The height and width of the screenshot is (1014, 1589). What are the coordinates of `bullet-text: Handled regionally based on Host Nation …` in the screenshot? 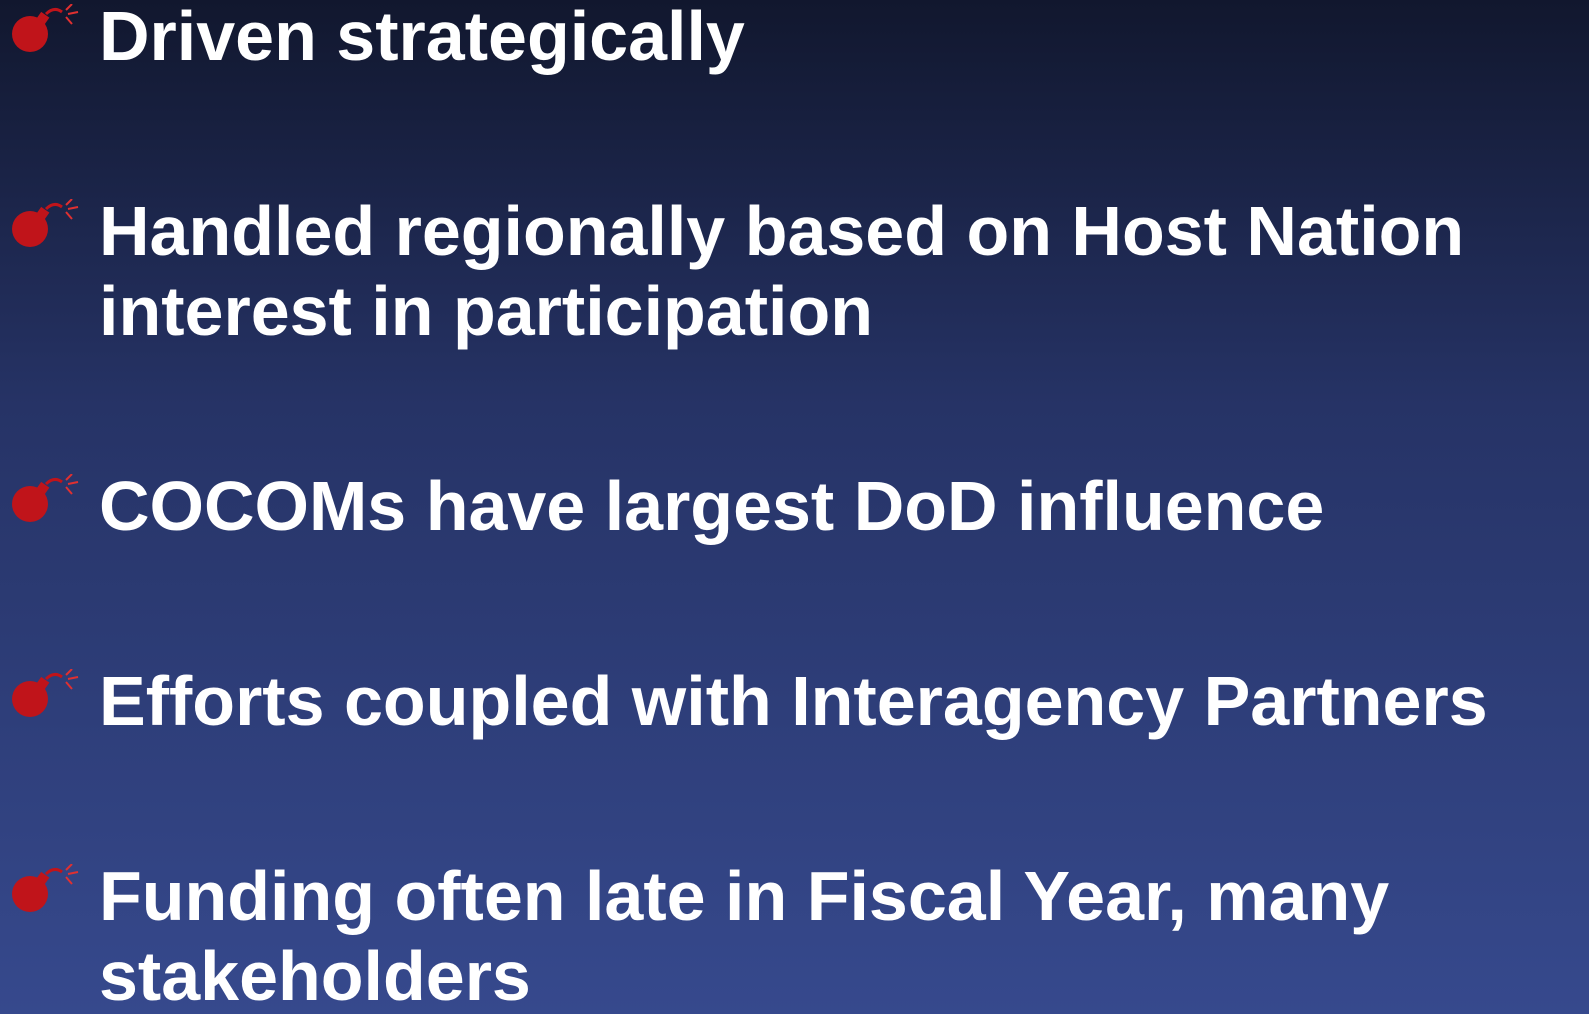 It's located at (782, 271).